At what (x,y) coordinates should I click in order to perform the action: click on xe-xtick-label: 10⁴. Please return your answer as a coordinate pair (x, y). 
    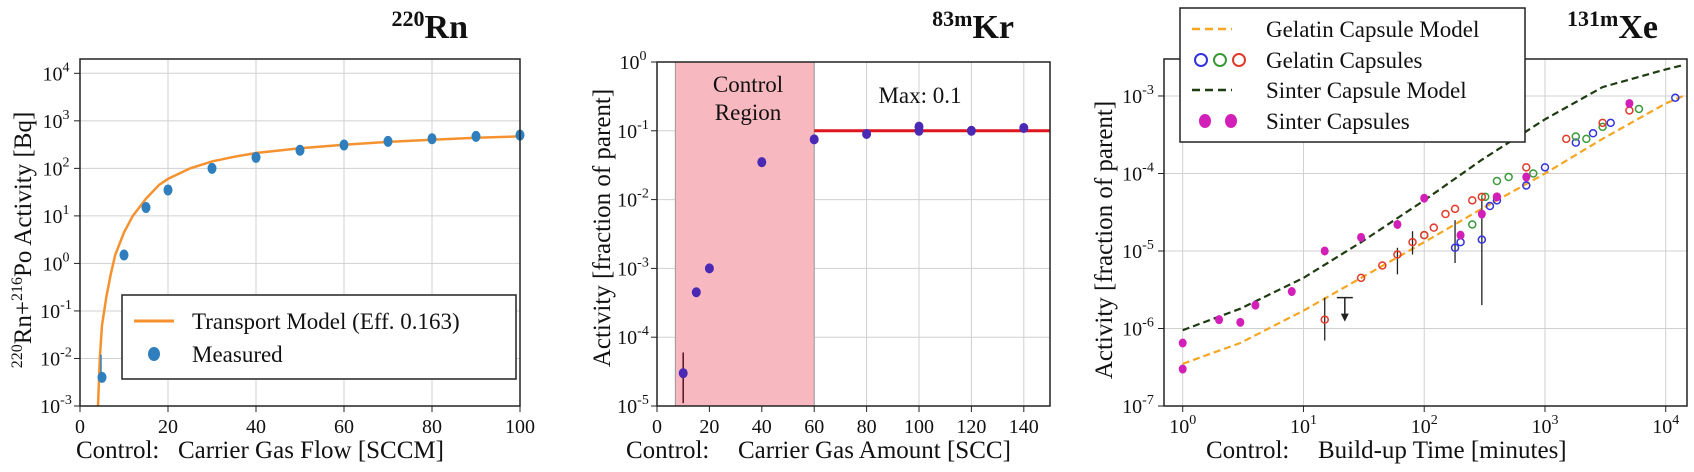
    Looking at the image, I should click on (1665, 425).